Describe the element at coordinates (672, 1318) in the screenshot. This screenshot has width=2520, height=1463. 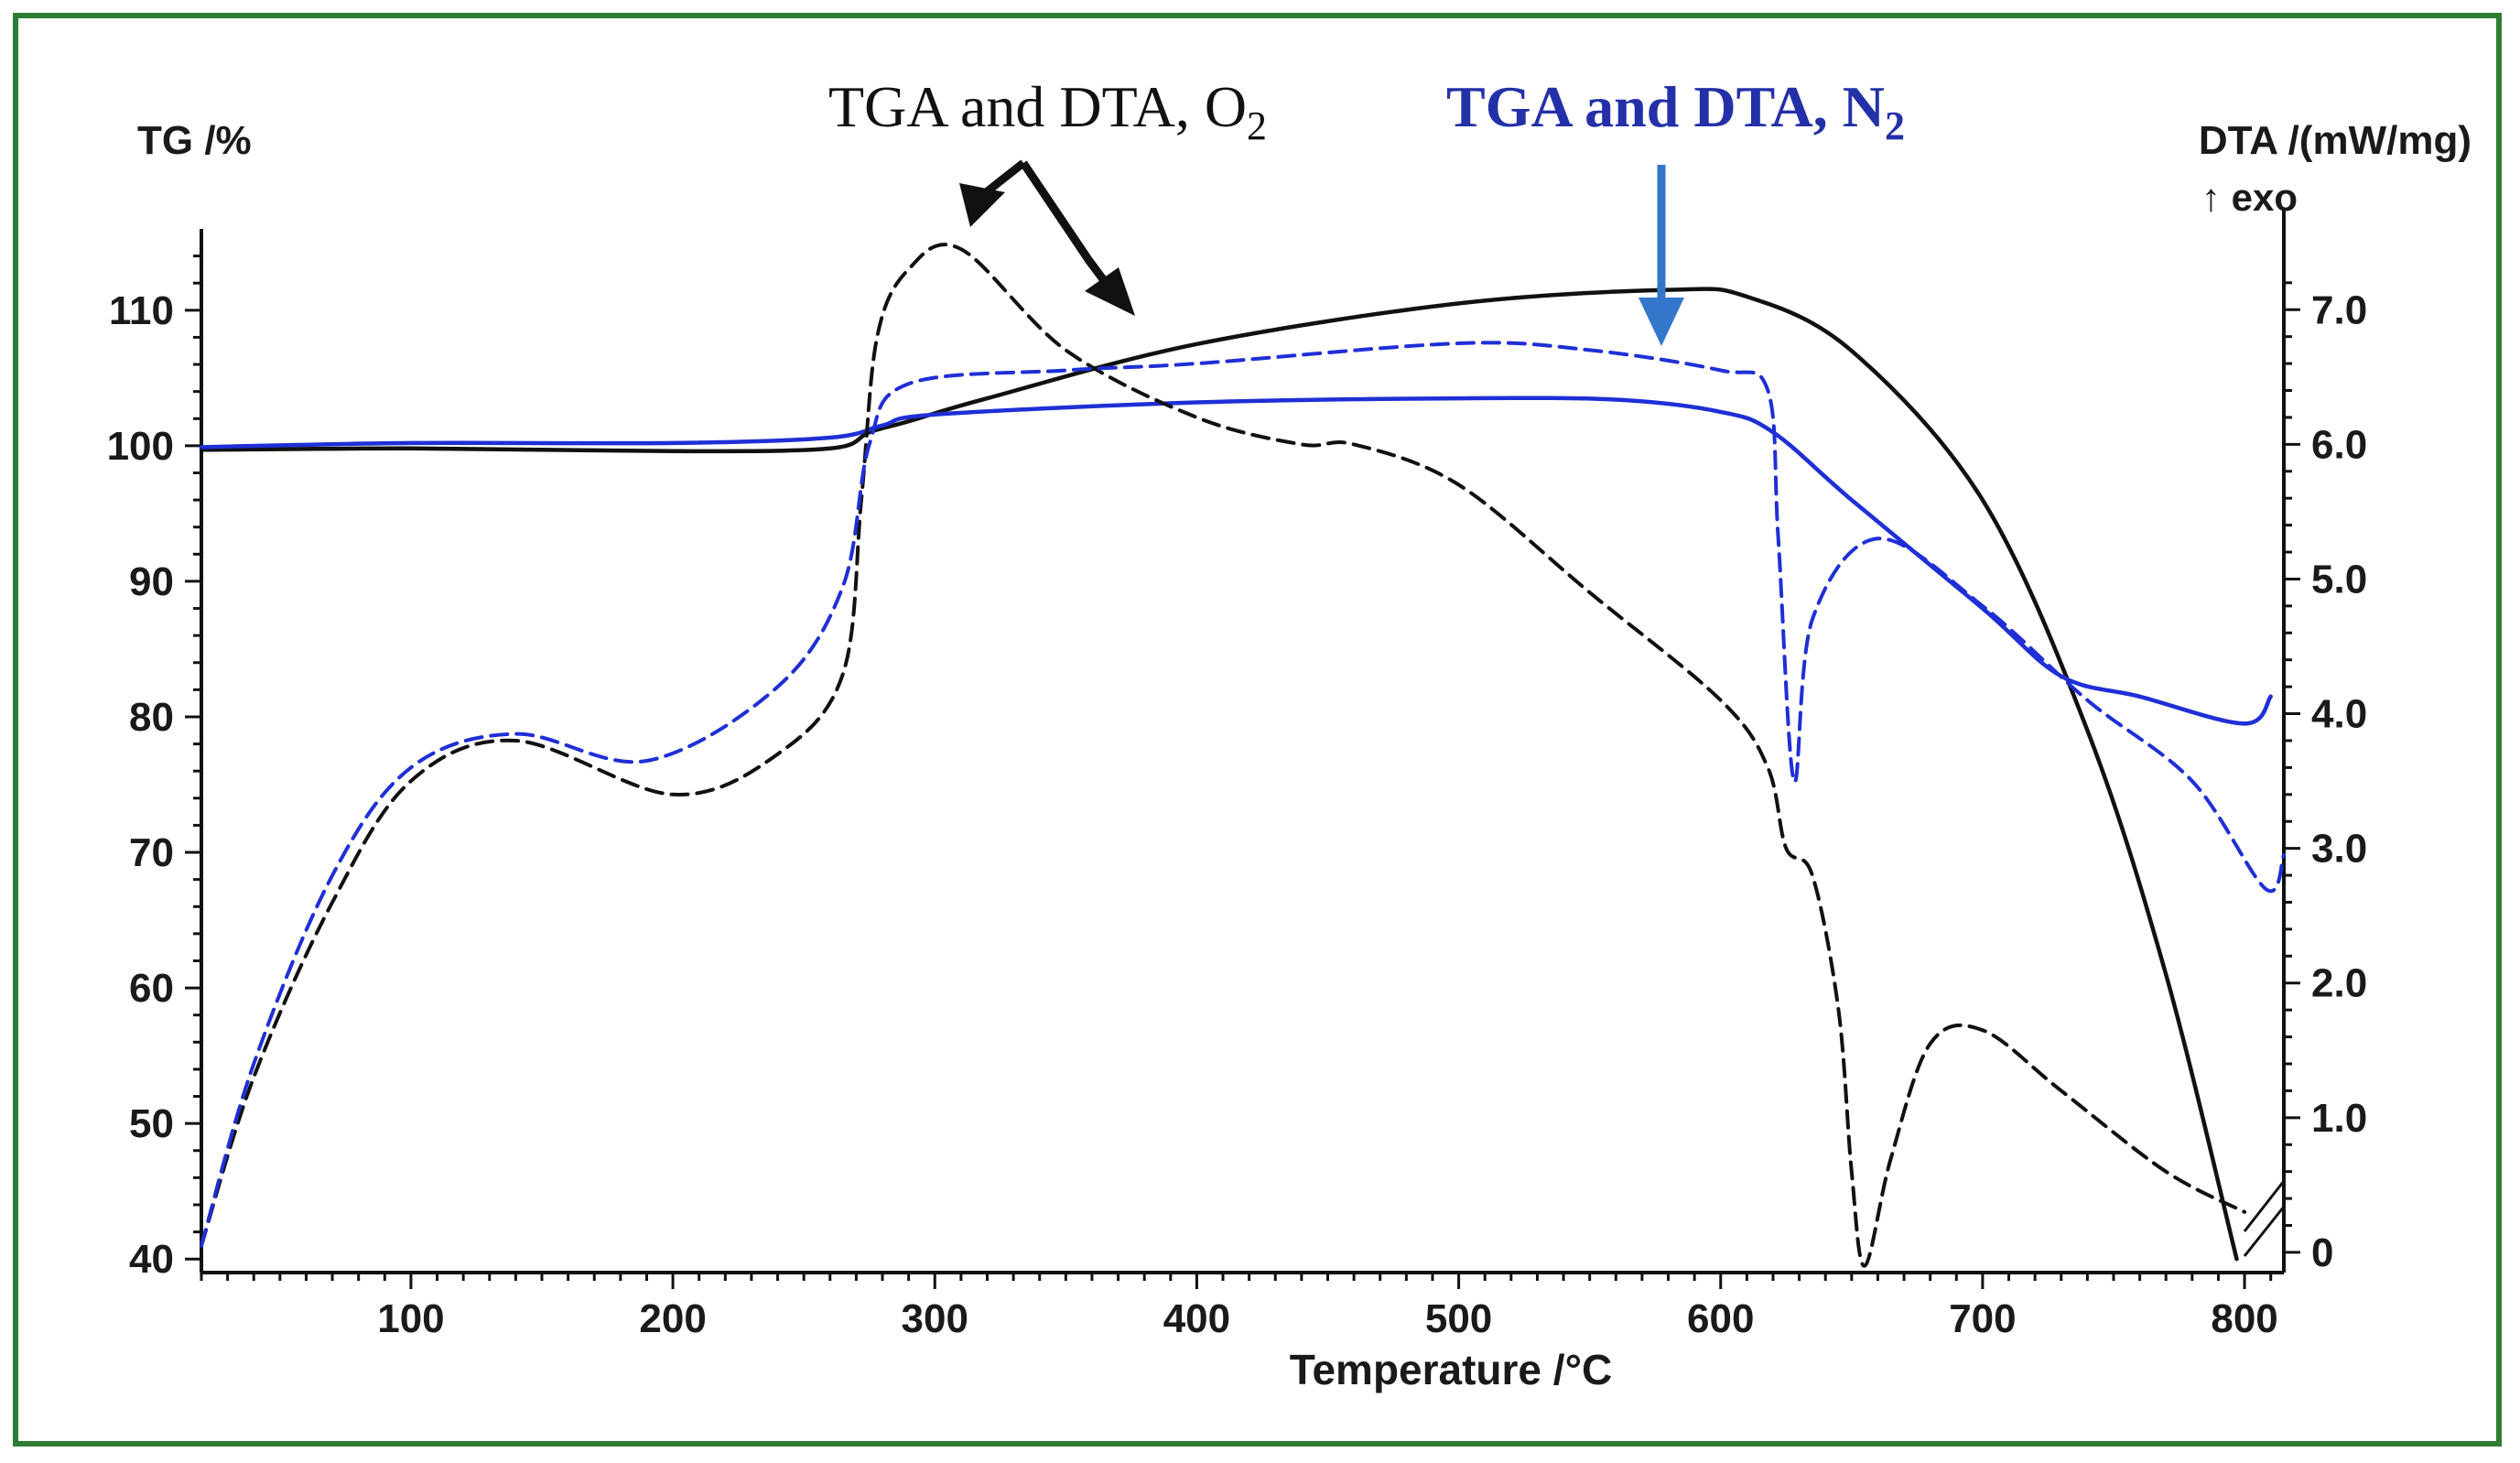
I see `x-tick-label: 200` at that location.